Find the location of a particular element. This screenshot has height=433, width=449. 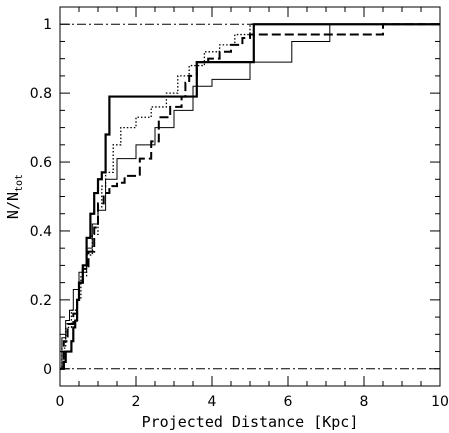

x-tick-label: 6 is located at coordinates (288, 402).